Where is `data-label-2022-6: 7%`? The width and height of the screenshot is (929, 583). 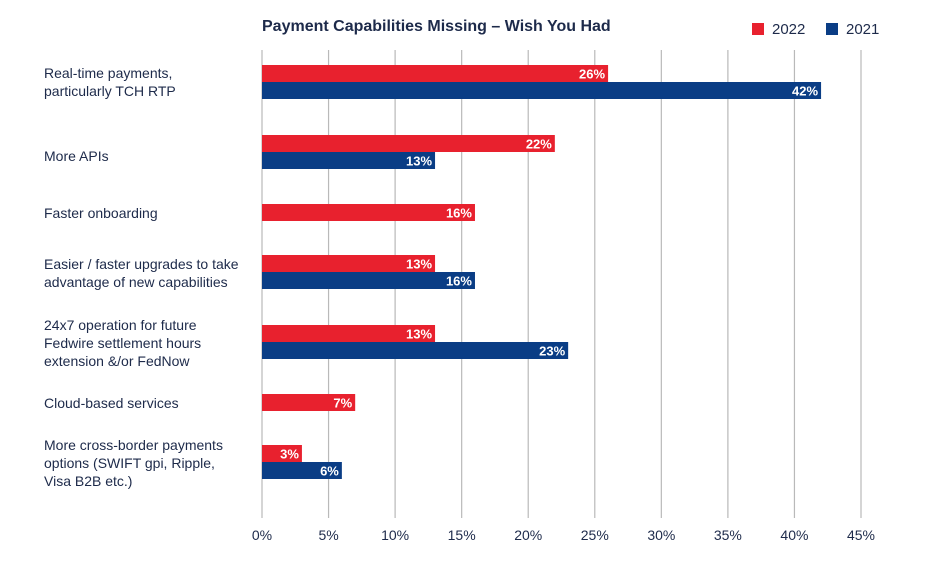
data-label-2022-6: 7% is located at coordinates (342, 403).